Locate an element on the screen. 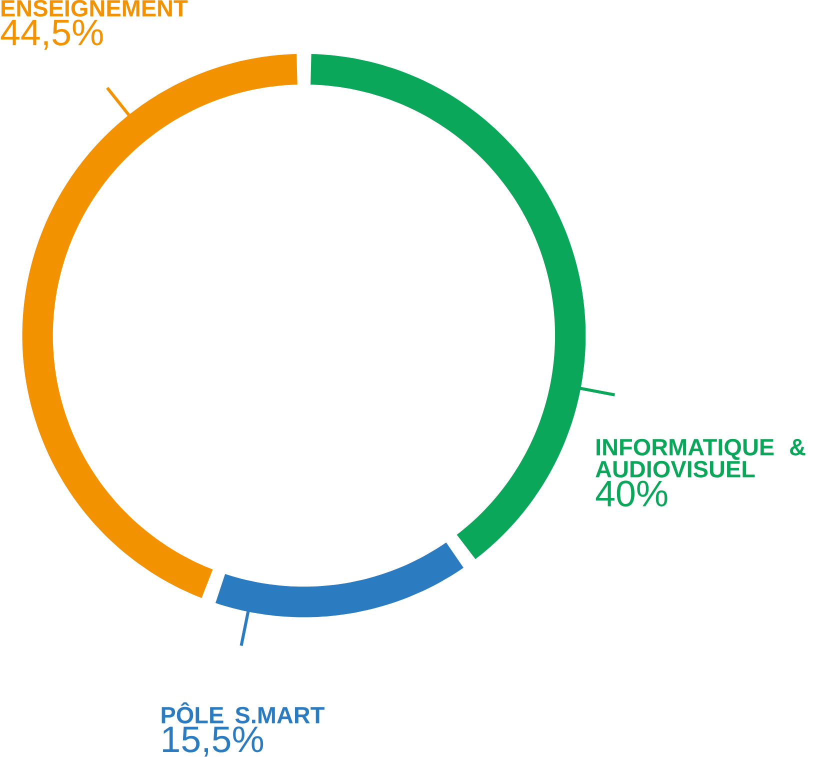 The width and height of the screenshot is (840, 757). slice-label: PÔLE S.MART is located at coordinates (243, 713).